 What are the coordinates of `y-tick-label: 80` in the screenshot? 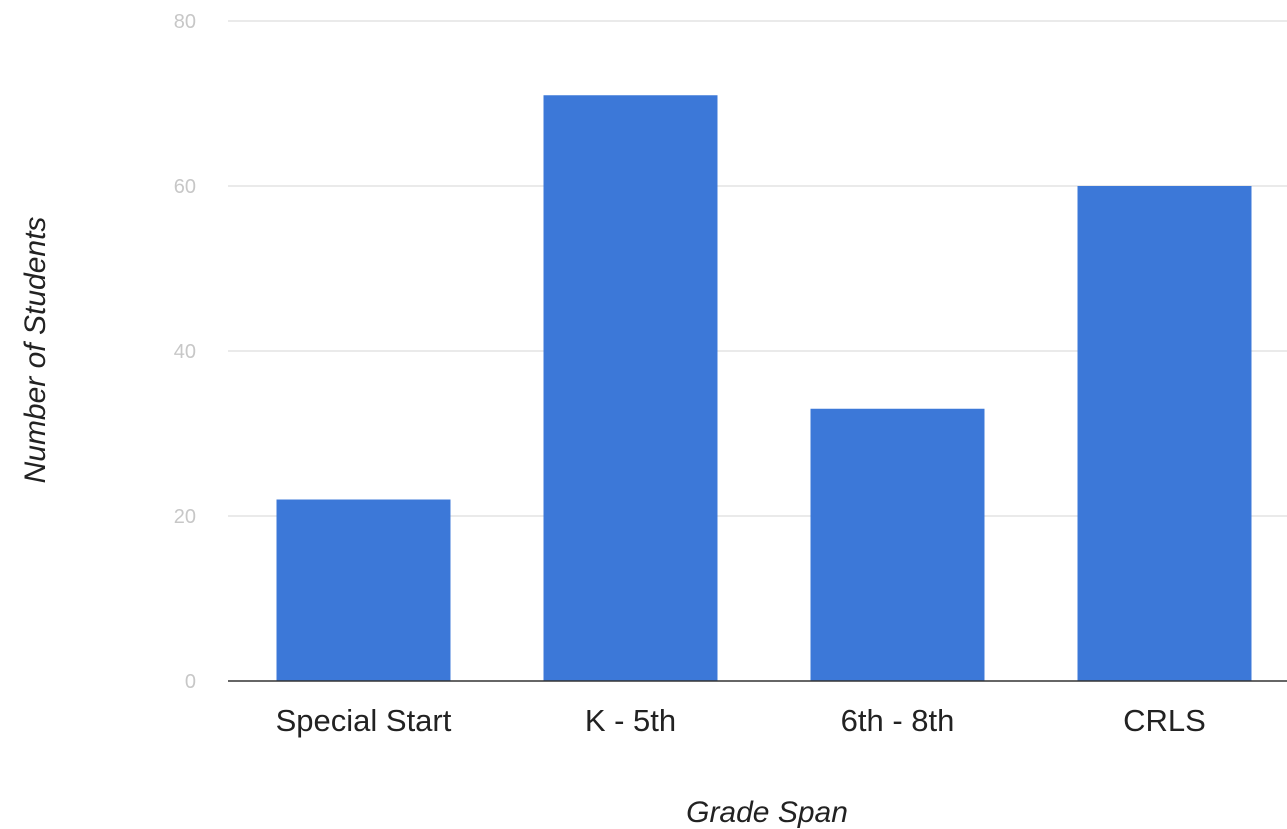 It's located at (185, 22).